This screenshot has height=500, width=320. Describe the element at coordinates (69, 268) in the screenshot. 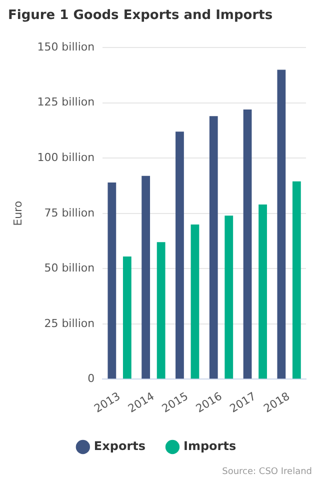

I see `y-tick-label: 50 billion` at that location.